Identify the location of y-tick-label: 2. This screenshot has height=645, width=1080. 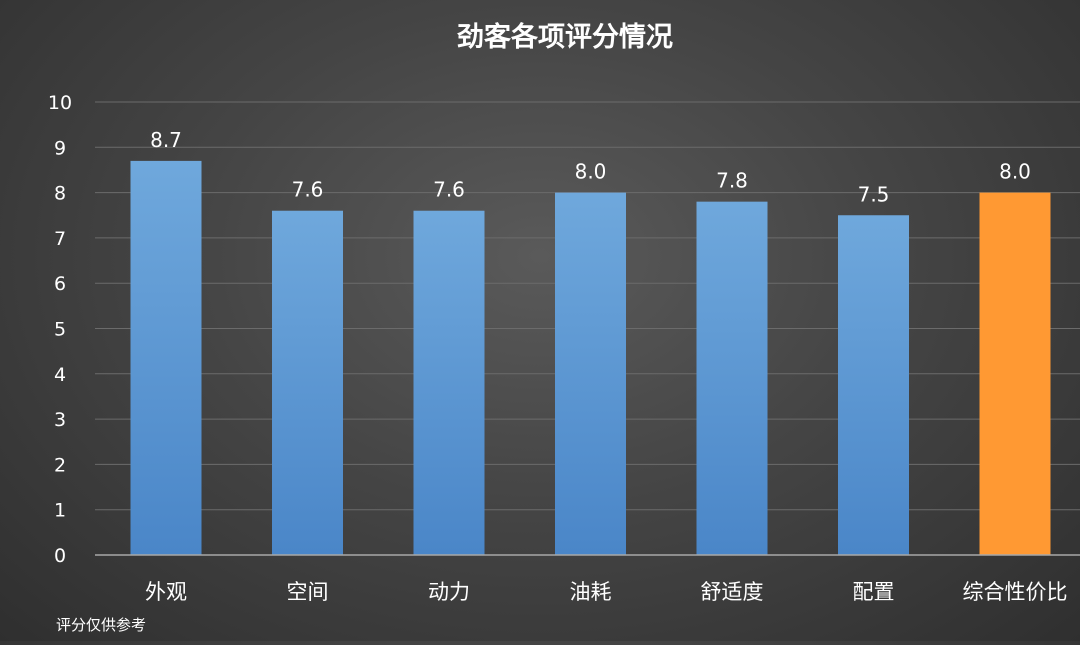
(60, 465).